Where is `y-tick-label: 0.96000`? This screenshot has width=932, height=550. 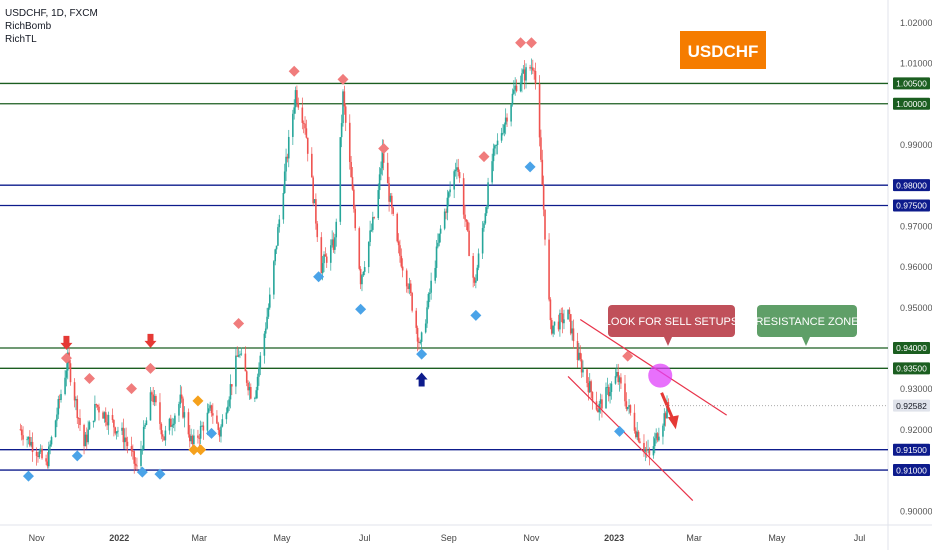 y-tick-label: 0.96000 is located at coordinates (916, 267).